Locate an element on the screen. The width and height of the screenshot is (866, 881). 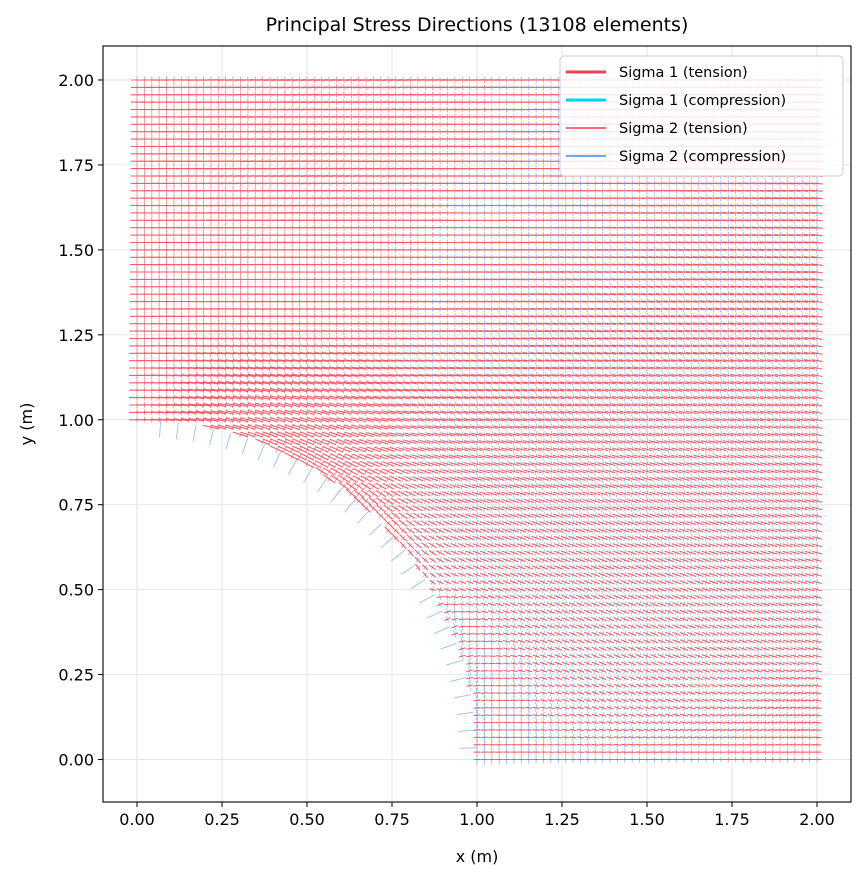
y-tick-label: 0.25 is located at coordinates (76, 675).